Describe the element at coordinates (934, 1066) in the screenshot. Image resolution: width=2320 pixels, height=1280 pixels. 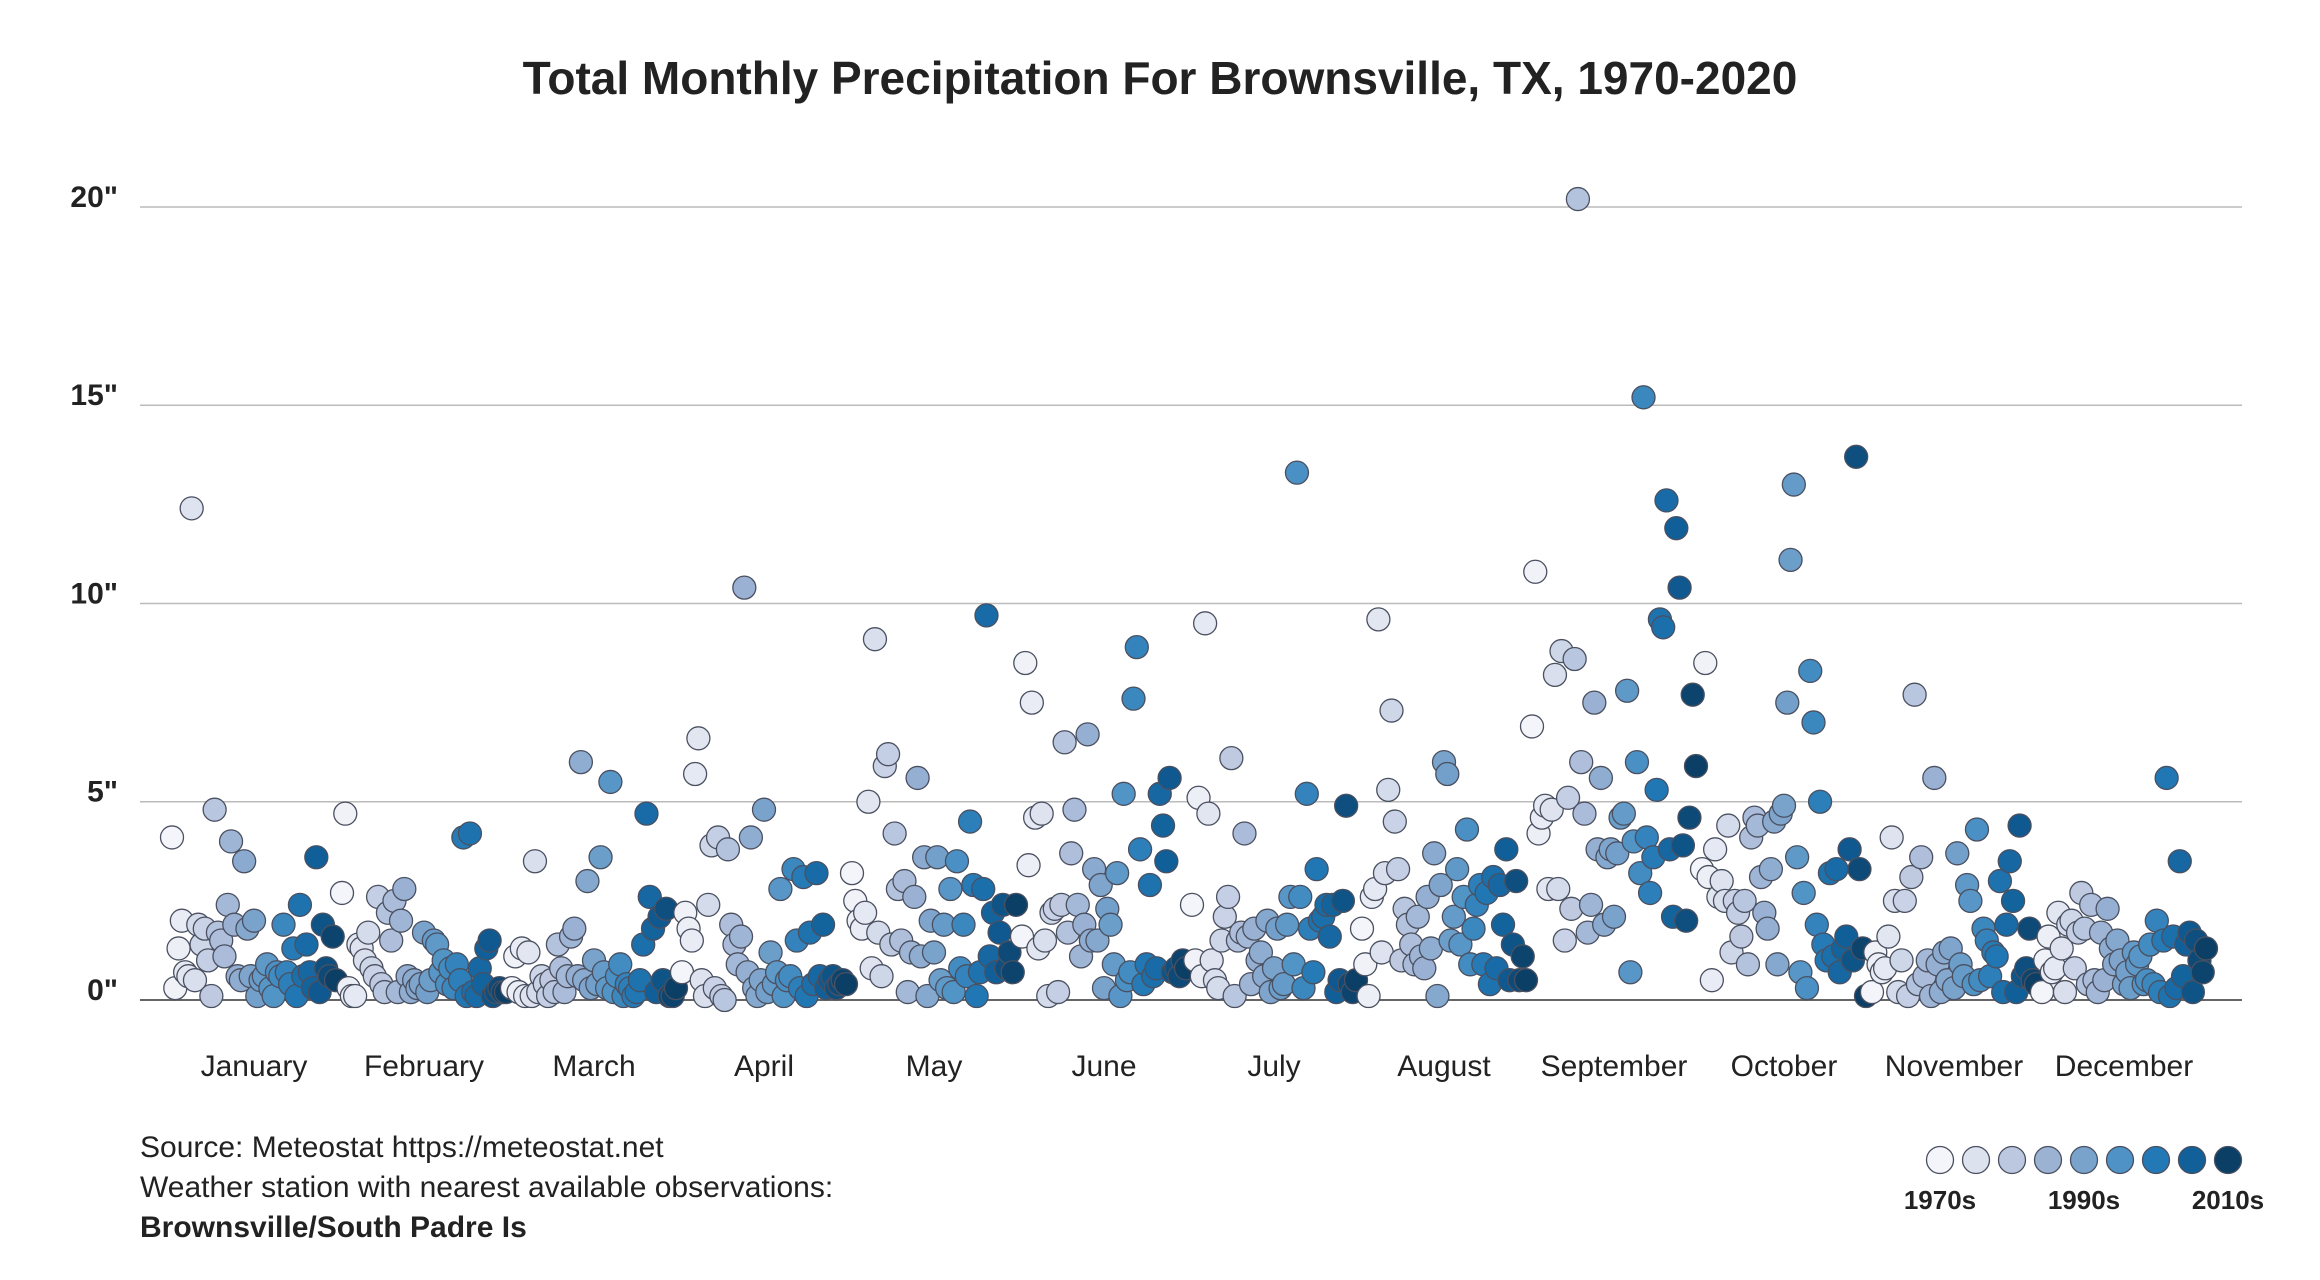
I see `x-tick-label: May` at that location.